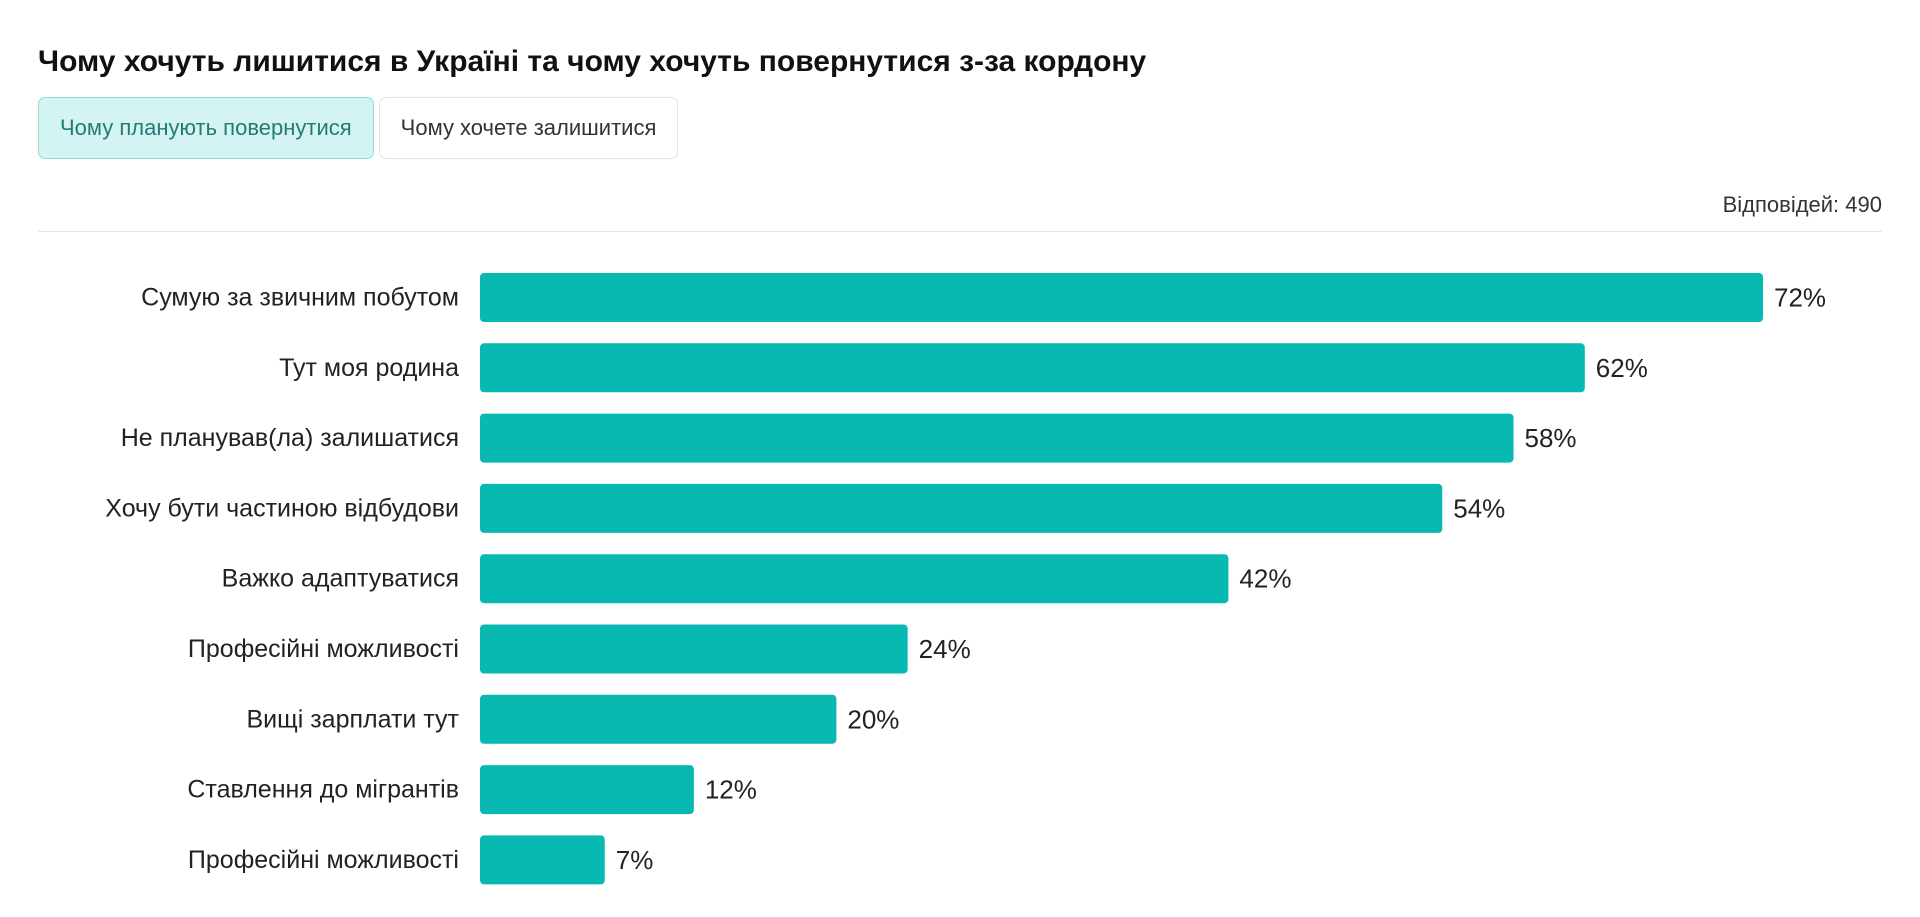 The height and width of the screenshot is (917, 1920). What do you see at coordinates (960, 231) in the screenshot?
I see `divider` at bounding box center [960, 231].